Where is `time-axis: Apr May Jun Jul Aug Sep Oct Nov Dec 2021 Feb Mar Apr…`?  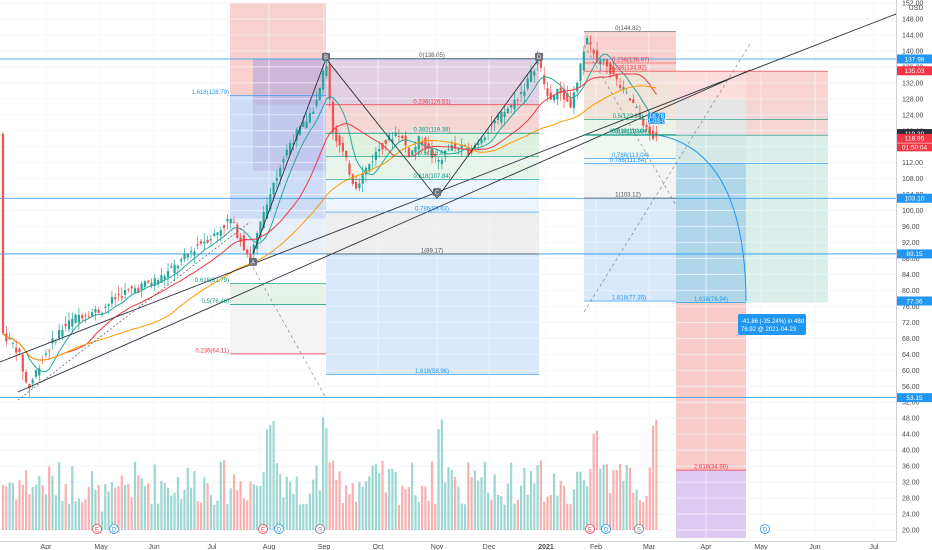 time-axis: Apr May Jun Jul Aug Sep Oct Nov Dec 2021 Feb Mar Apr… is located at coordinates (460, 547).